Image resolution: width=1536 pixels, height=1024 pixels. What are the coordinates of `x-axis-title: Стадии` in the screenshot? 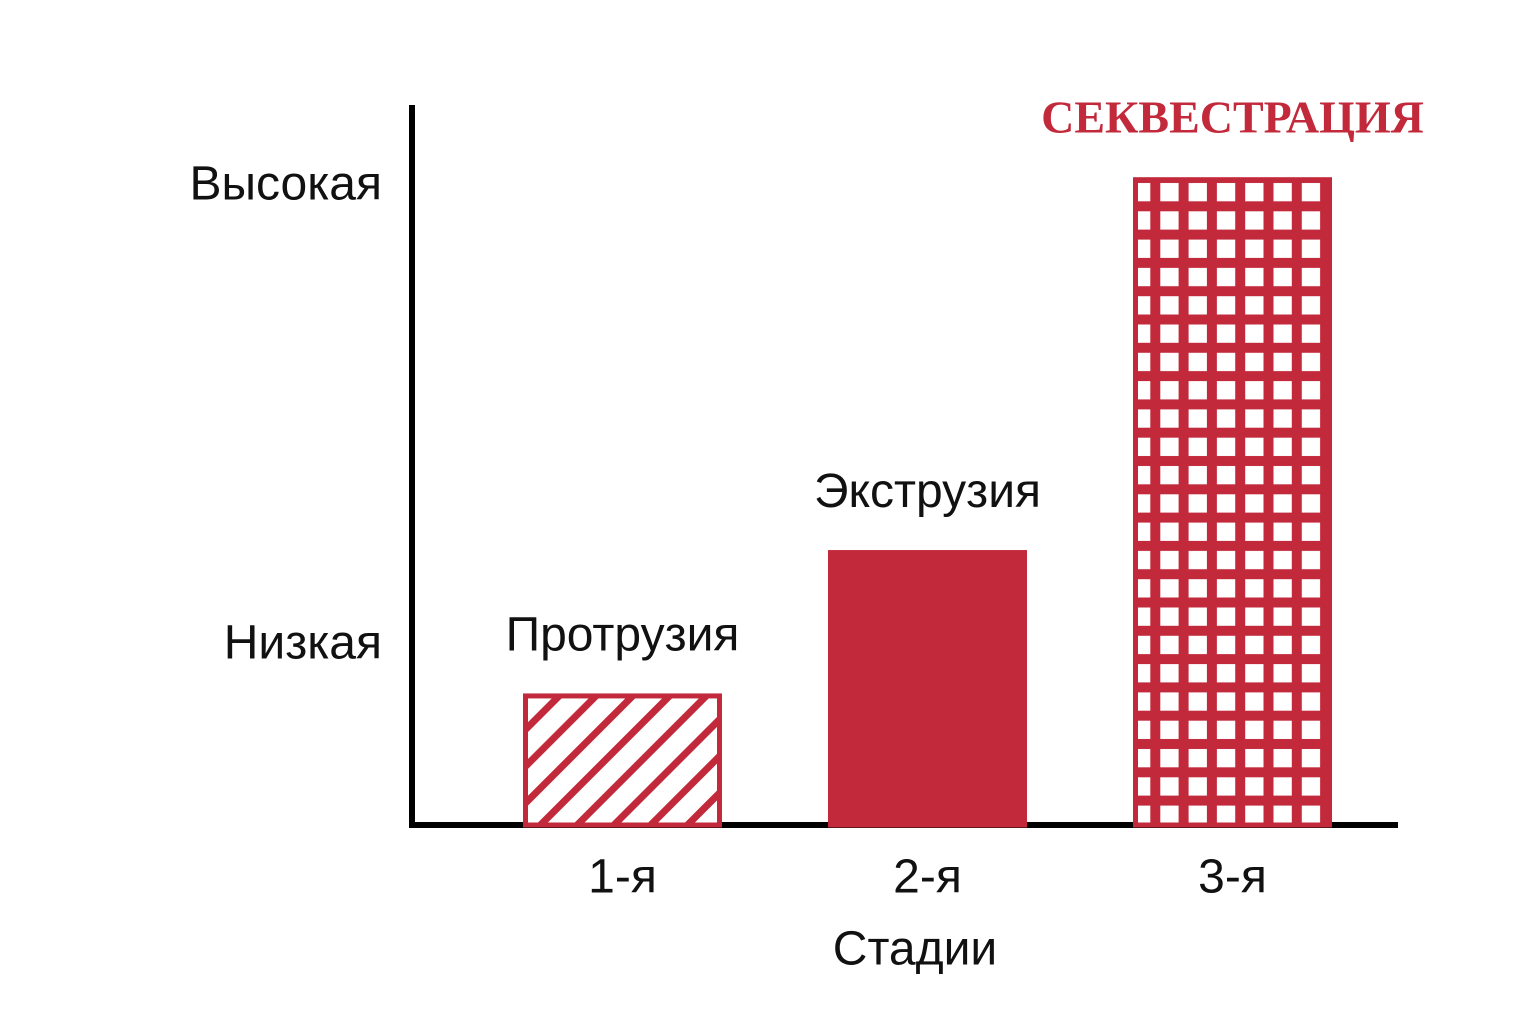 It's located at (915, 949).